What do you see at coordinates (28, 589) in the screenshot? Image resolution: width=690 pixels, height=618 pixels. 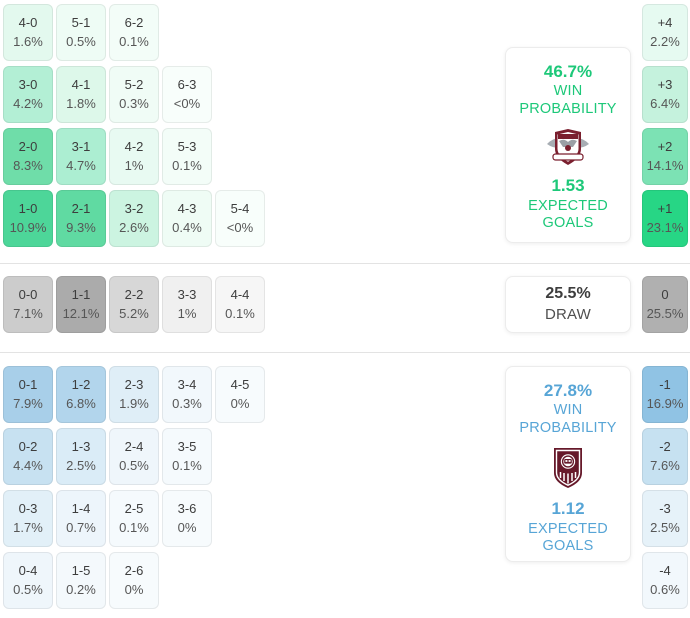 I see `cell-probability: 0.5%` at bounding box center [28, 589].